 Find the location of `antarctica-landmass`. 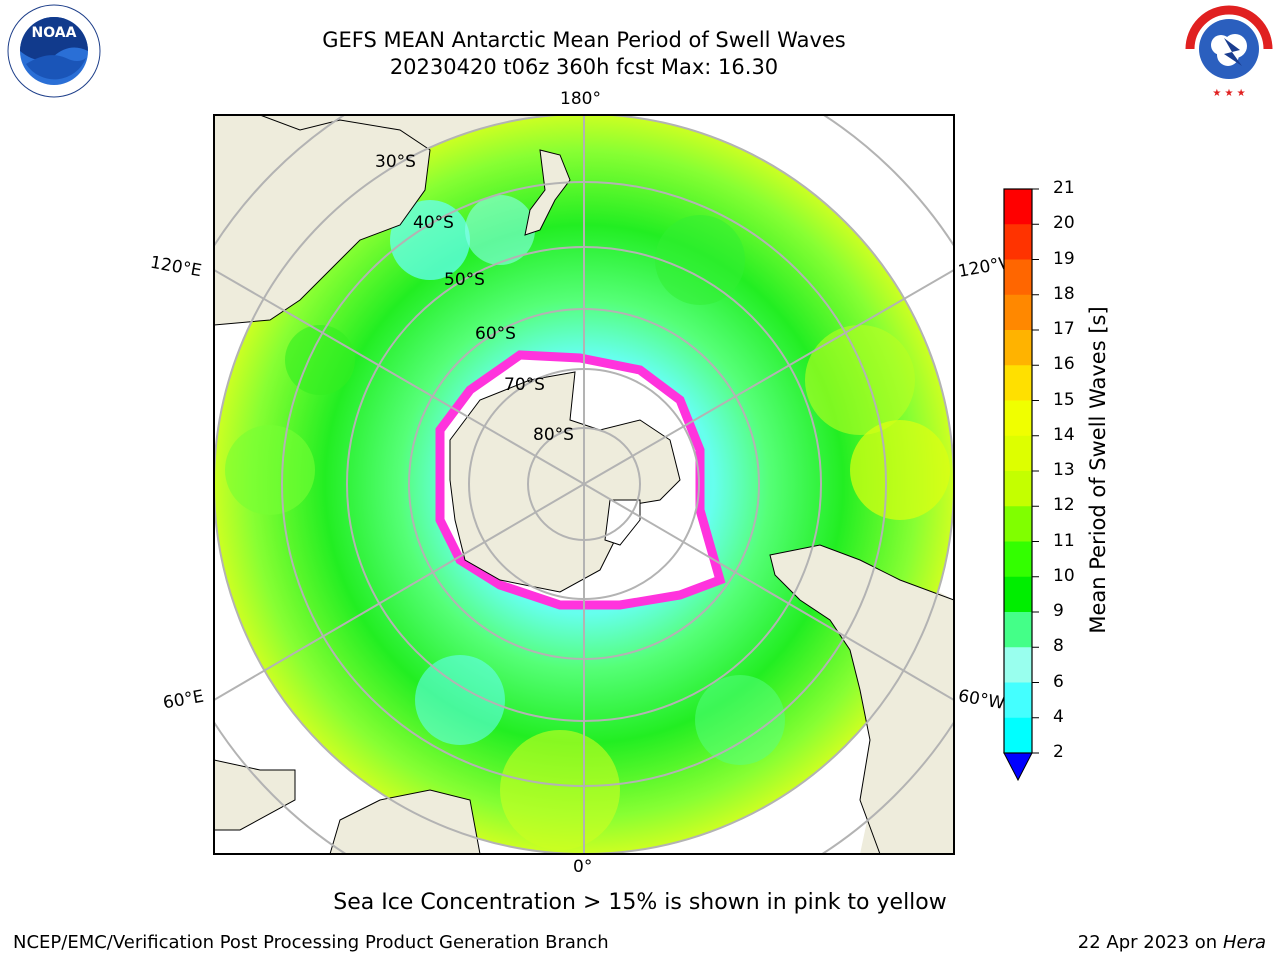

antarctica-landmass is located at coordinates (565, 482).